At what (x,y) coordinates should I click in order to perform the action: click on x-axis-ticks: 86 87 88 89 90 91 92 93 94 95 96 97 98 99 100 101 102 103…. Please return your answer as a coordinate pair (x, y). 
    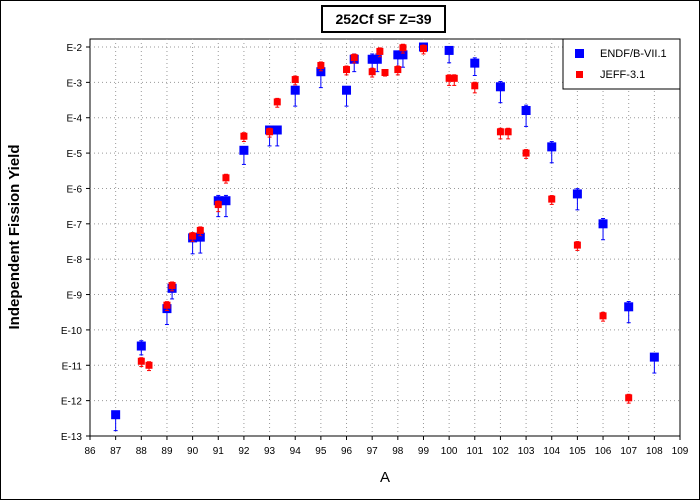
    Looking at the image, I should click on (386, 446).